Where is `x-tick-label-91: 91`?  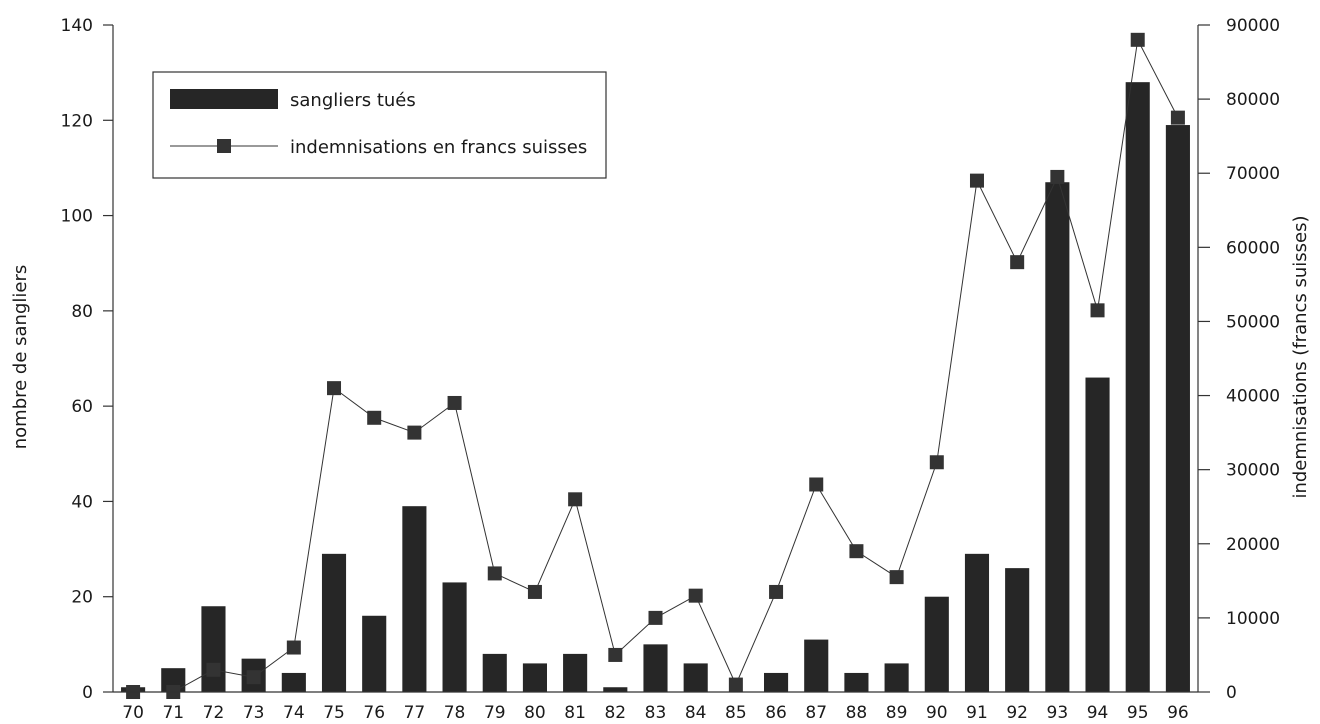 x-tick-label-91: 91 is located at coordinates (977, 713).